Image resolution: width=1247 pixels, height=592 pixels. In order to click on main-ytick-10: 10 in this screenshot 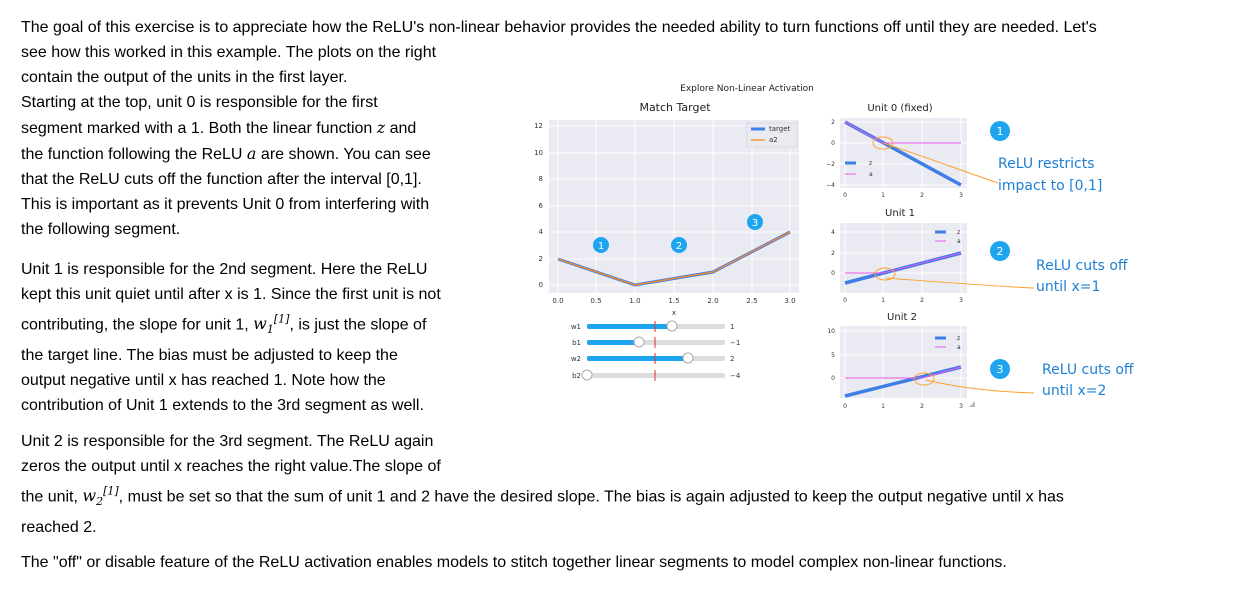, I will do `click(538, 153)`.